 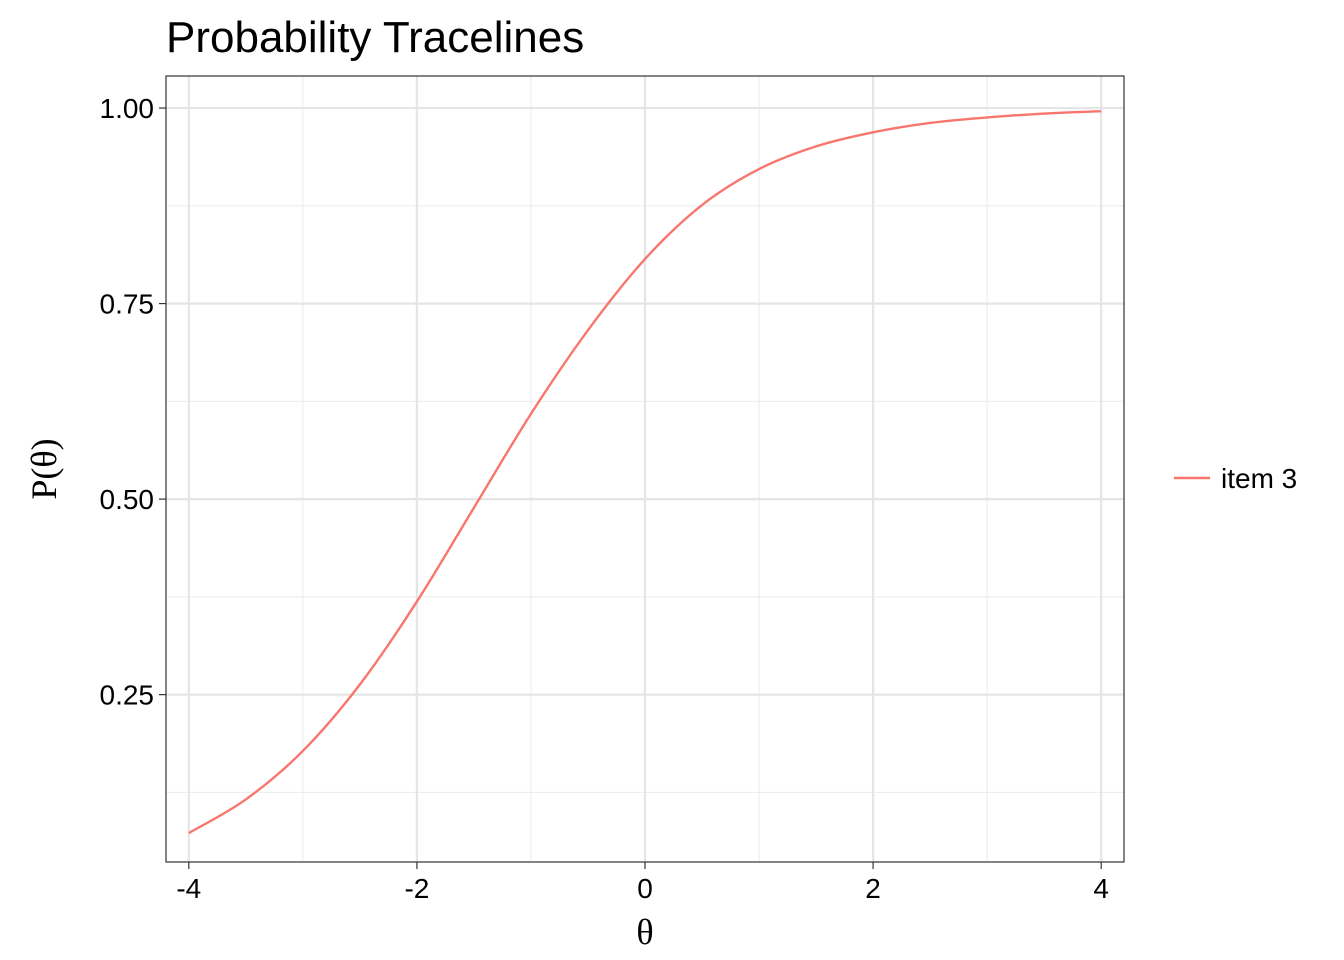 What do you see at coordinates (644, 932) in the screenshot?
I see `x-axis-title: θ` at bounding box center [644, 932].